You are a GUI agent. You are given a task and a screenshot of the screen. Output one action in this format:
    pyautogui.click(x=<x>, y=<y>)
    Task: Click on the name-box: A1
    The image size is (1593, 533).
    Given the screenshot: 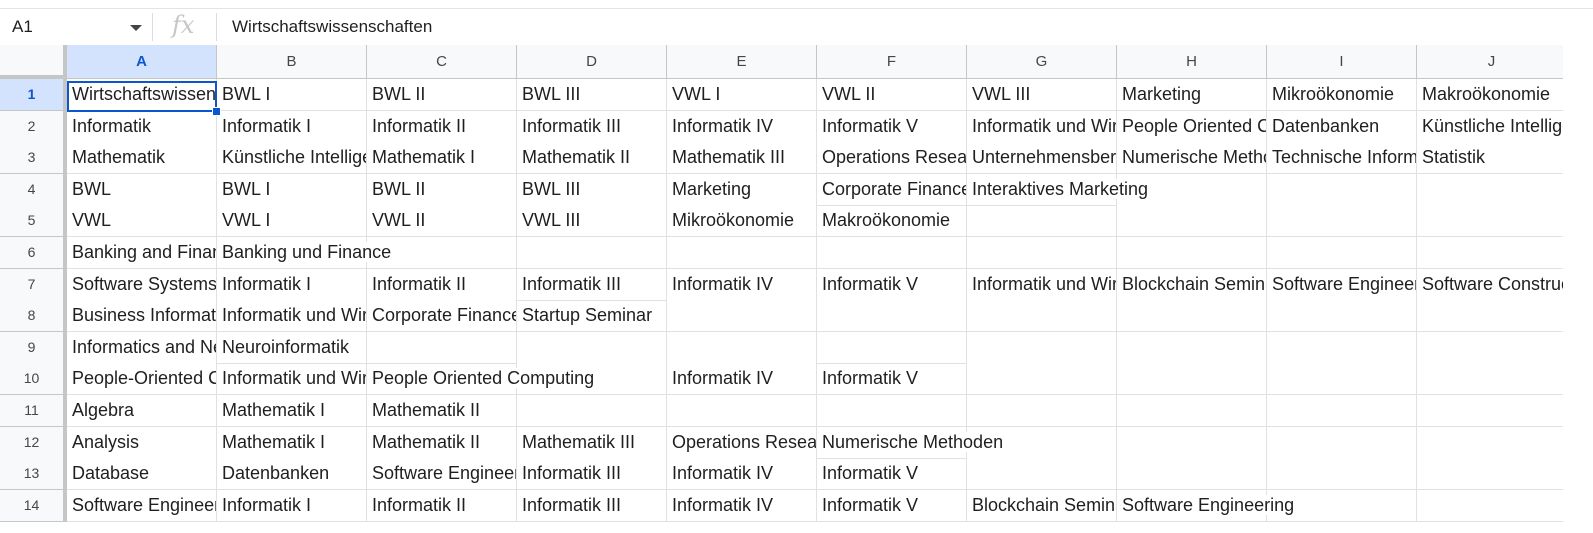 What is the action you would take?
    pyautogui.click(x=75, y=27)
    